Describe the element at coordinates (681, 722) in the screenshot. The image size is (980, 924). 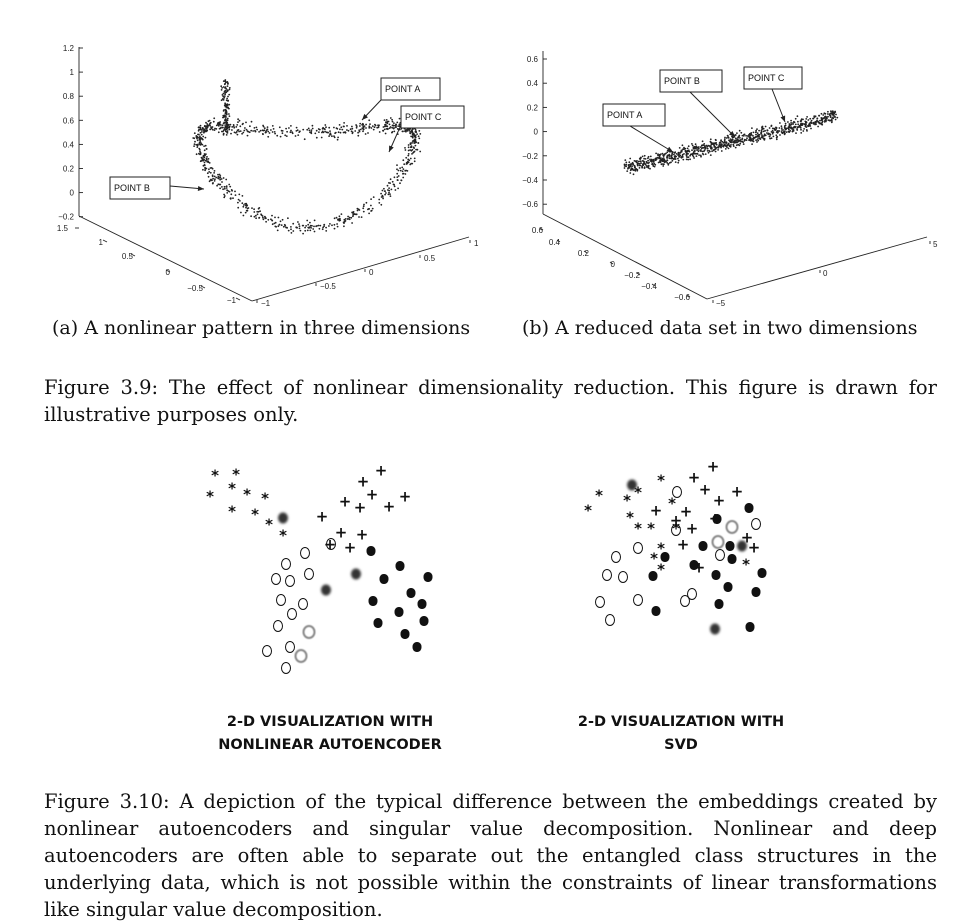
I see `svd-label-line1: 2-D VISUALIZATION WITH` at that location.